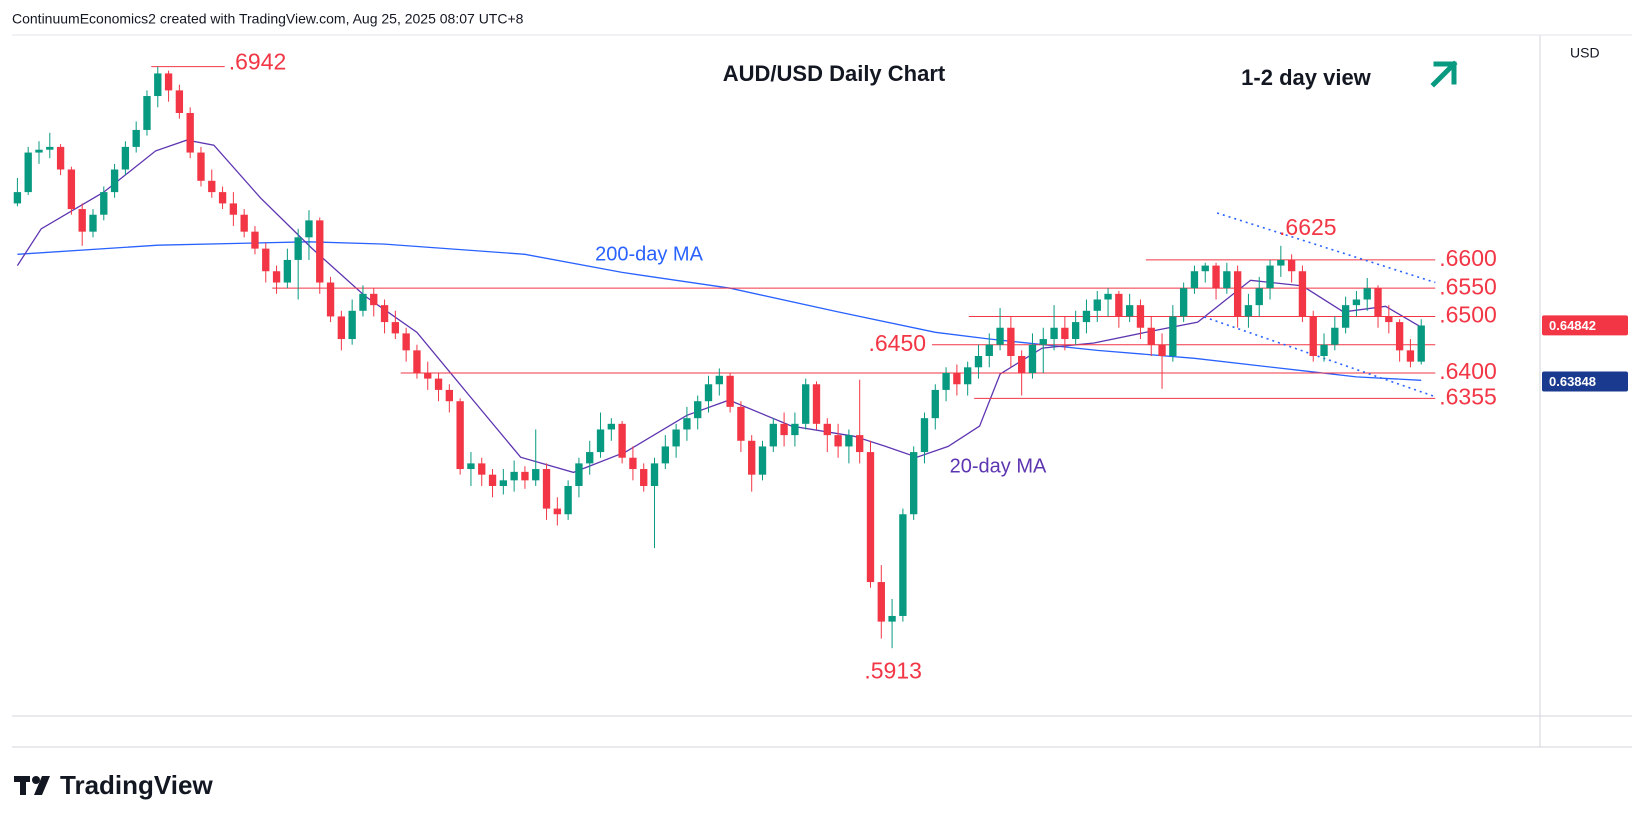  Describe the element at coordinates (834, 73) in the screenshot. I see `chart-title: AUD/USD Daily Chart` at that location.